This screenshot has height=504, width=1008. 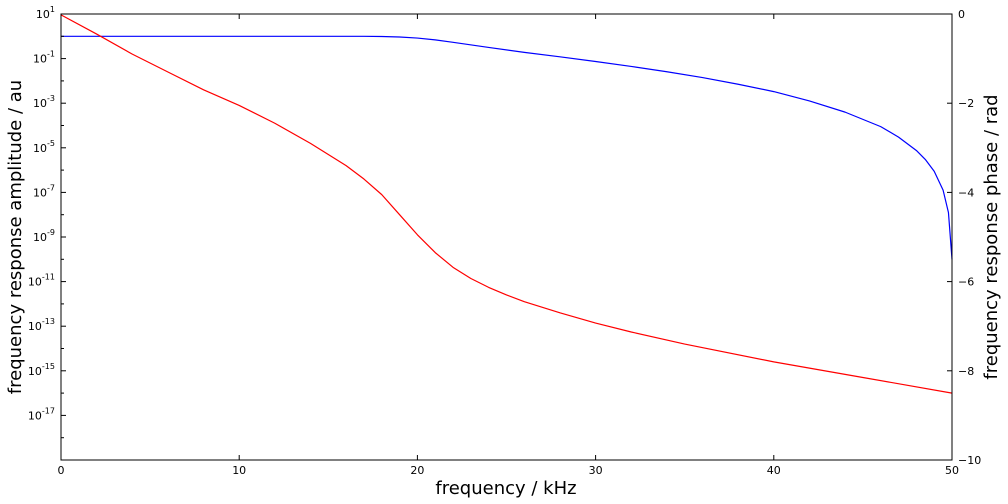 I want to click on x-tick-label: 40, so click(x=774, y=470).